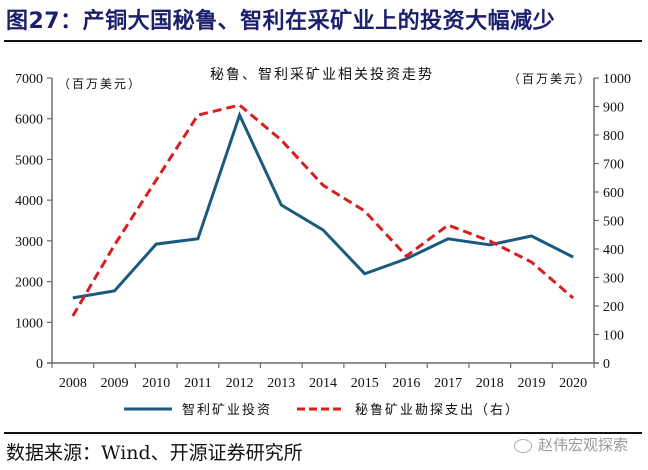 The width and height of the screenshot is (648, 470). Describe the element at coordinates (73, 383) in the screenshot. I see `x-tick-label: 2008` at that location.